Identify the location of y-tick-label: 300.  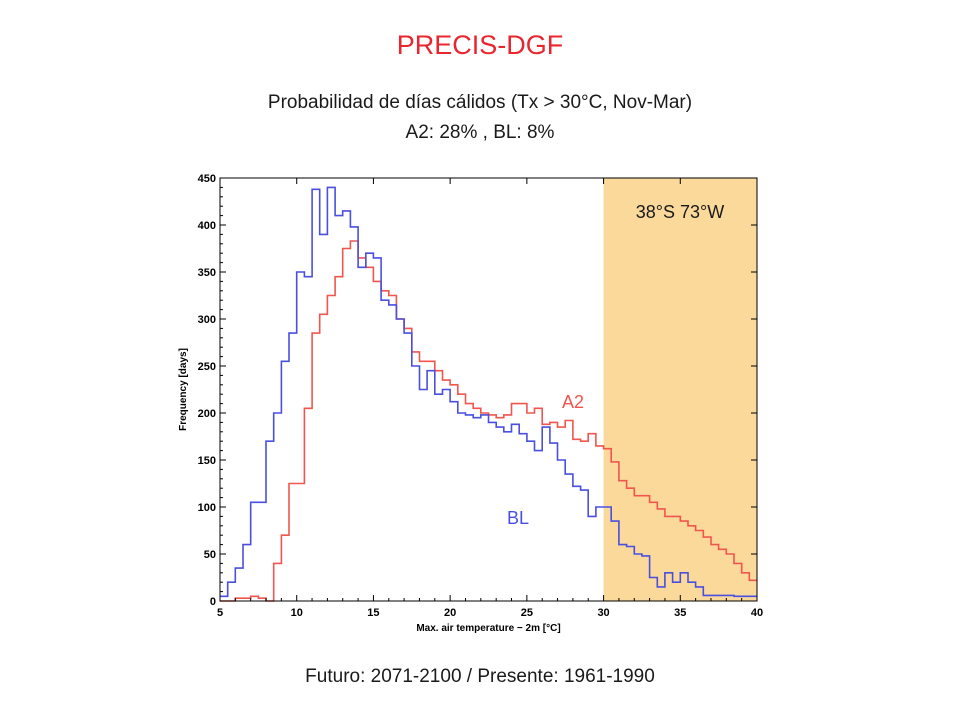
(207, 320).